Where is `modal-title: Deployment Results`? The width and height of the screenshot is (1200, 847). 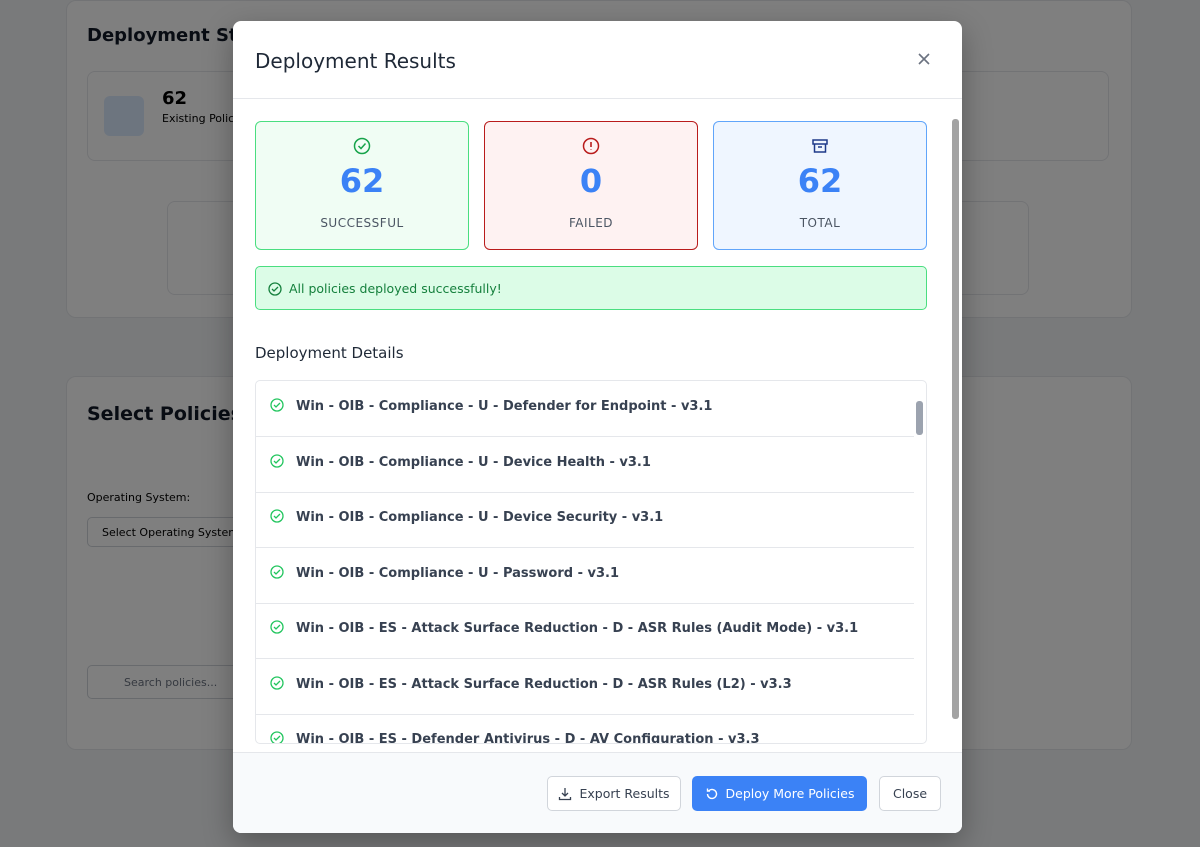
modal-title: Deployment Results is located at coordinates (355, 61).